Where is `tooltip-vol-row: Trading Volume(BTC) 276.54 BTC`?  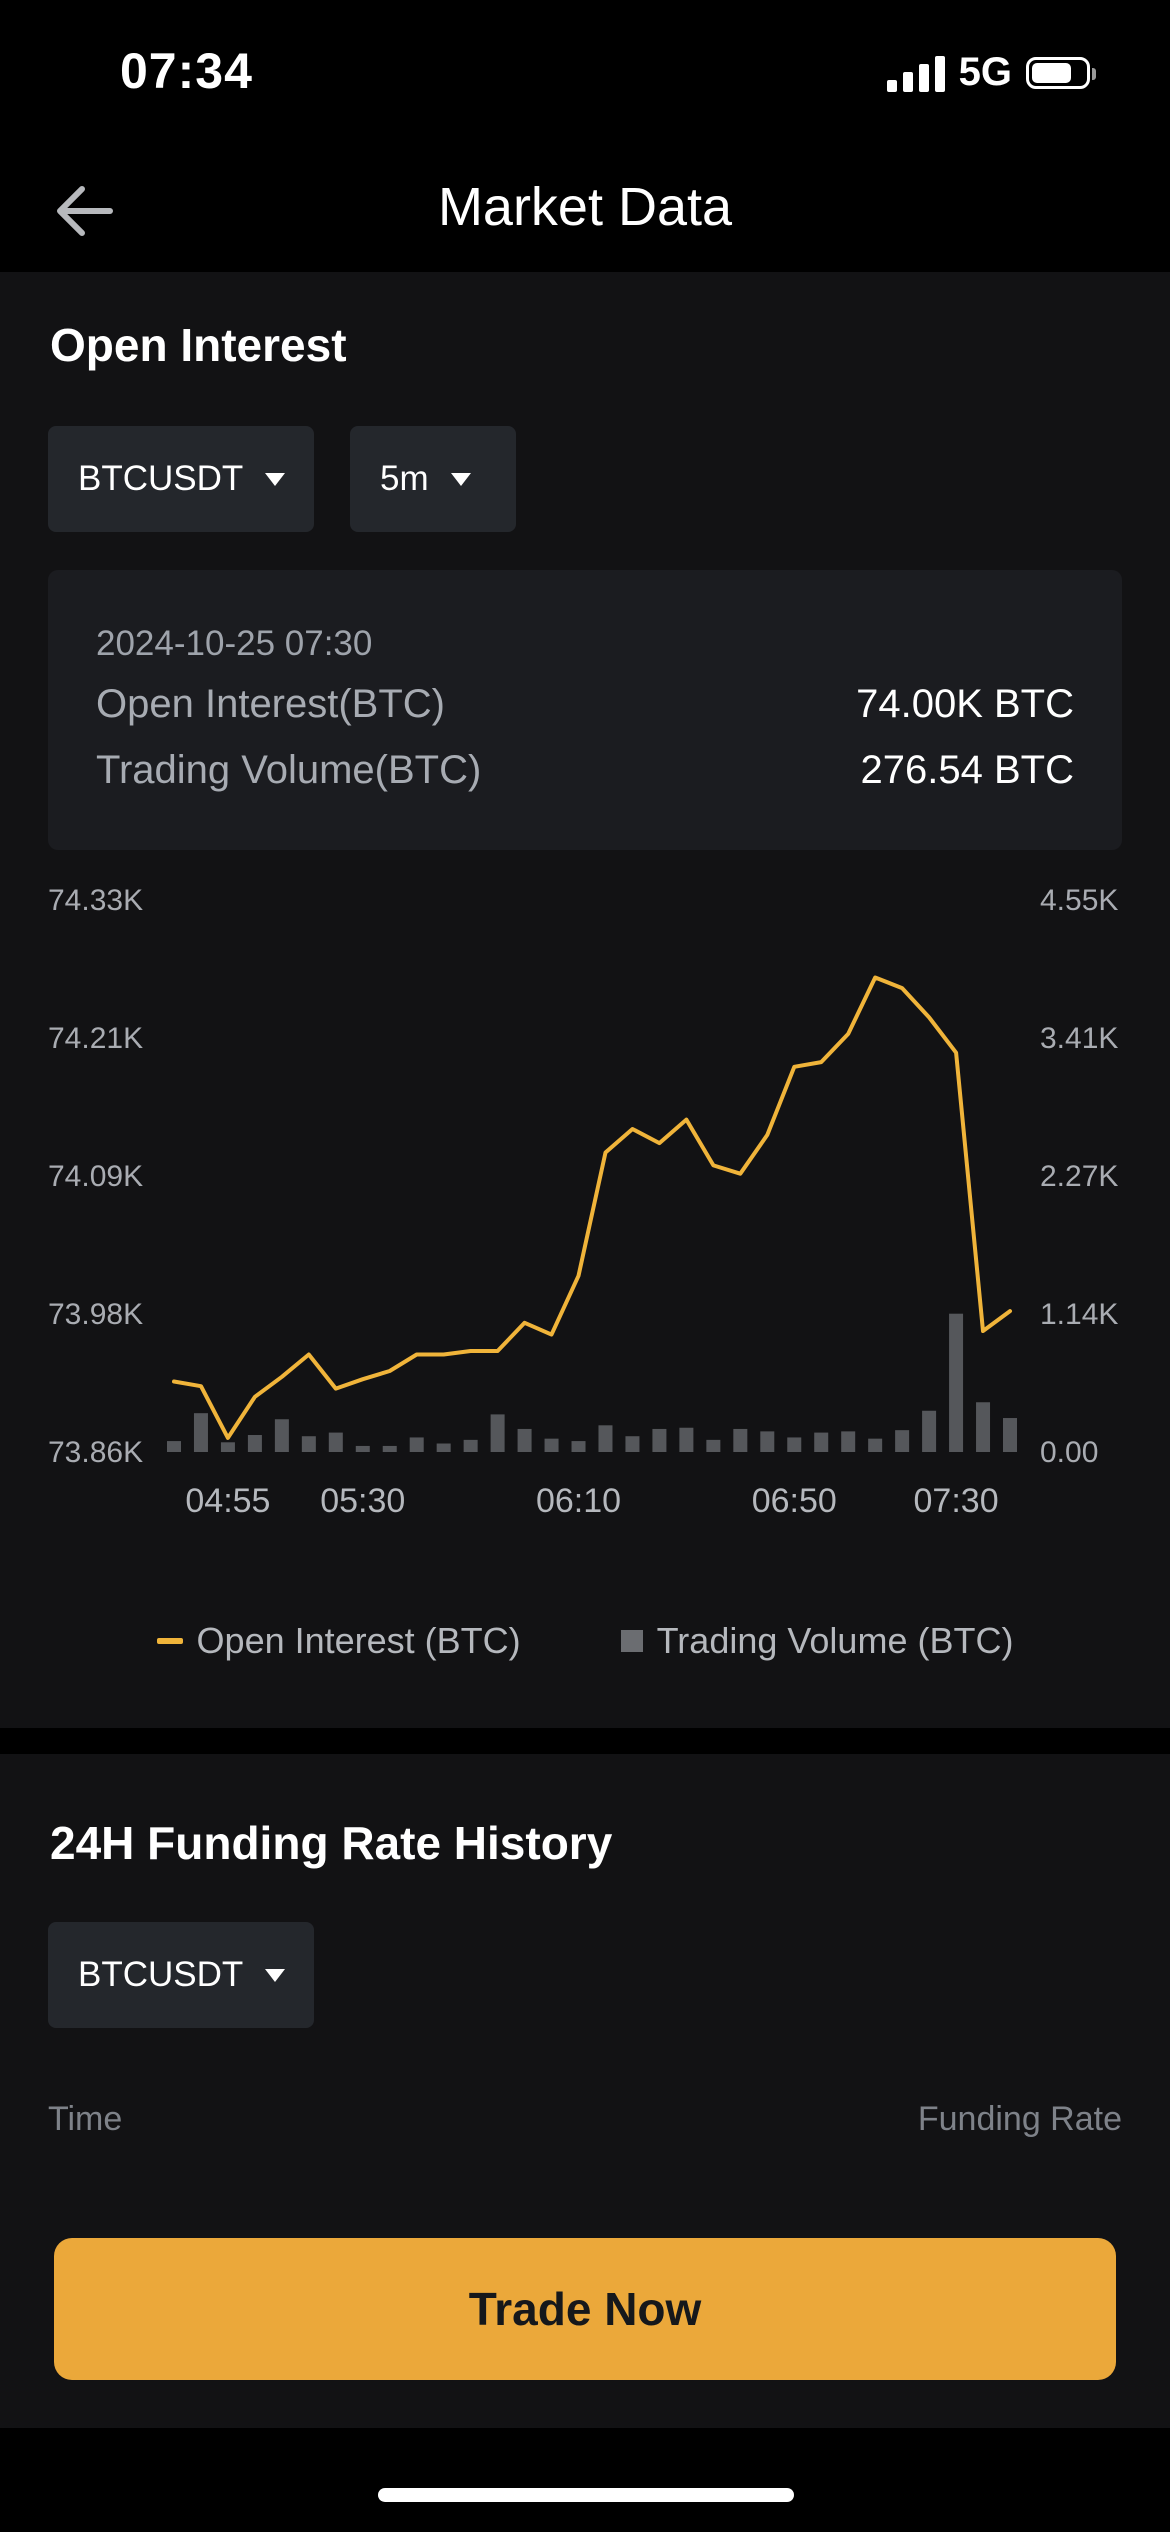
tooltip-vol-row: Trading Volume(BTC) 276.54 BTC is located at coordinates (585, 770).